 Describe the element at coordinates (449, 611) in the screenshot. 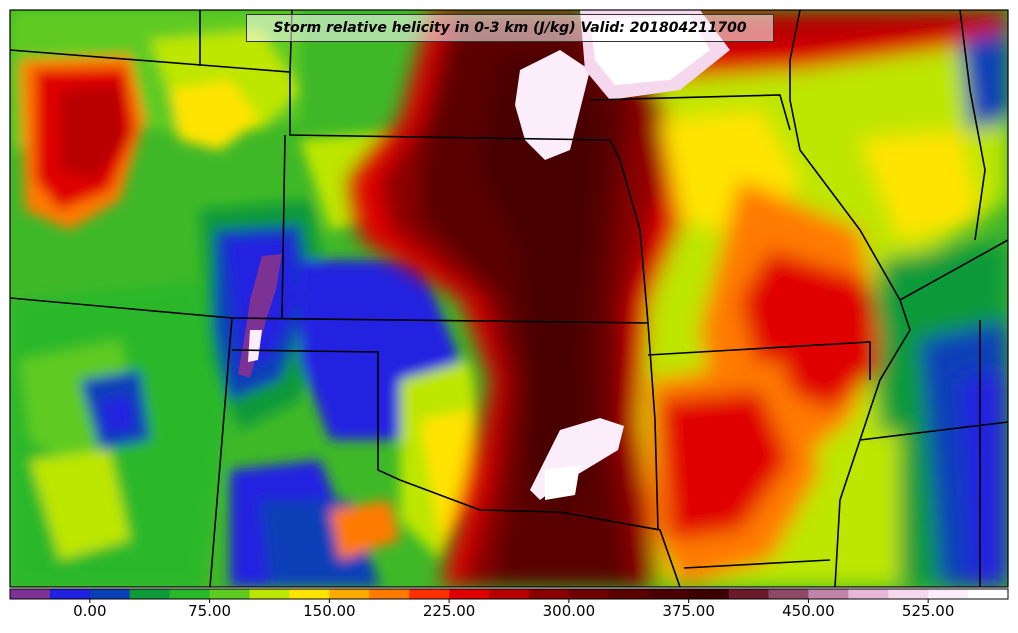

I see `colorbar-tick-label: 225.00` at that location.